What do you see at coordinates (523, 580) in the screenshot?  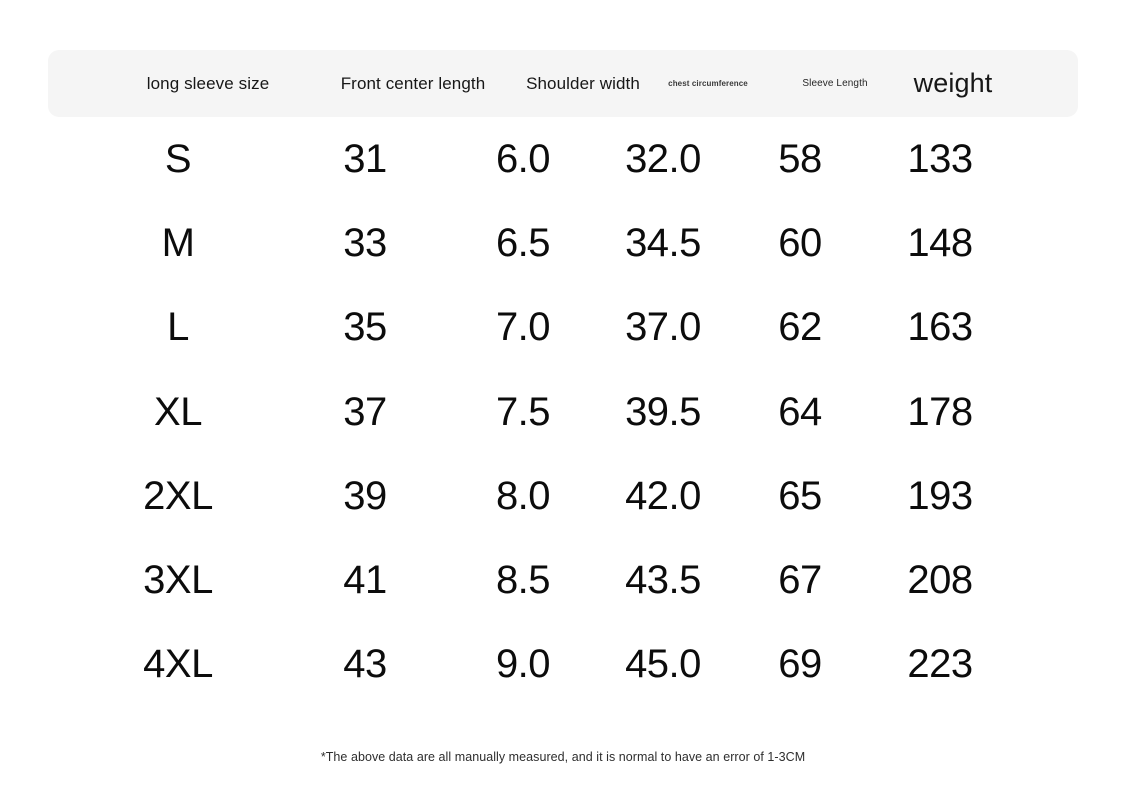 I see `cell-shoulder: 8.5` at bounding box center [523, 580].